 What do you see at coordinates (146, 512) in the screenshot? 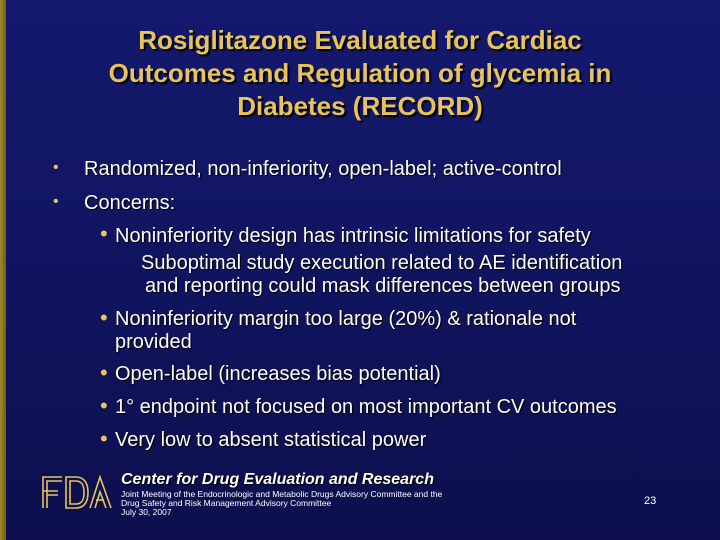
I see `meeting-date: July 30, 2007` at bounding box center [146, 512].